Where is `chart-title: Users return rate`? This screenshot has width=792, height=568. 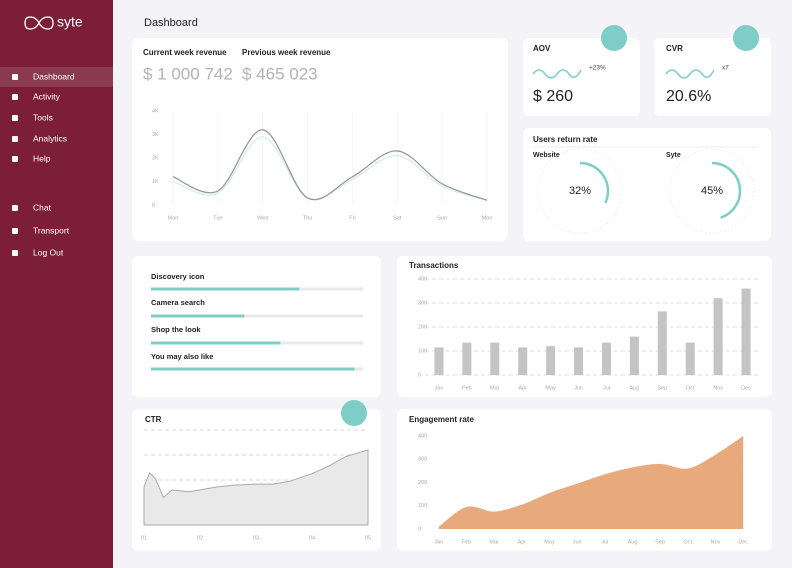 chart-title: Users return rate is located at coordinates (565, 139).